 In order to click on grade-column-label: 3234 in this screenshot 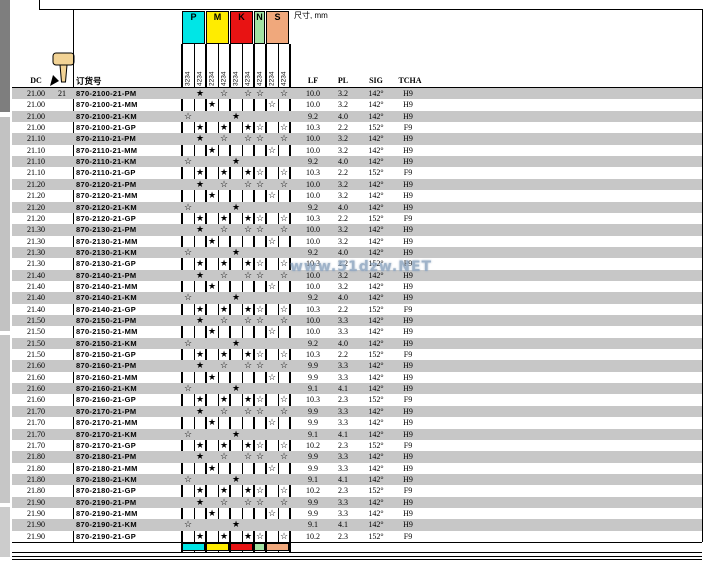, I will do `click(236, 78)`.